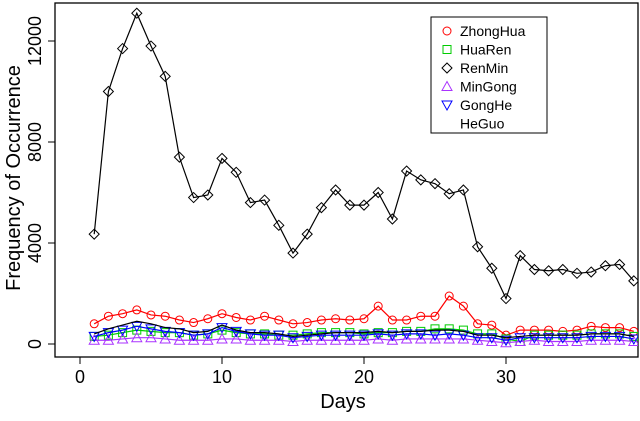 This screenshot has width=640, height=421. What do you see at coordinates (343, 402) in the screenshot?
I see `x-axis-label: Days` at bounding box center [343, 402].